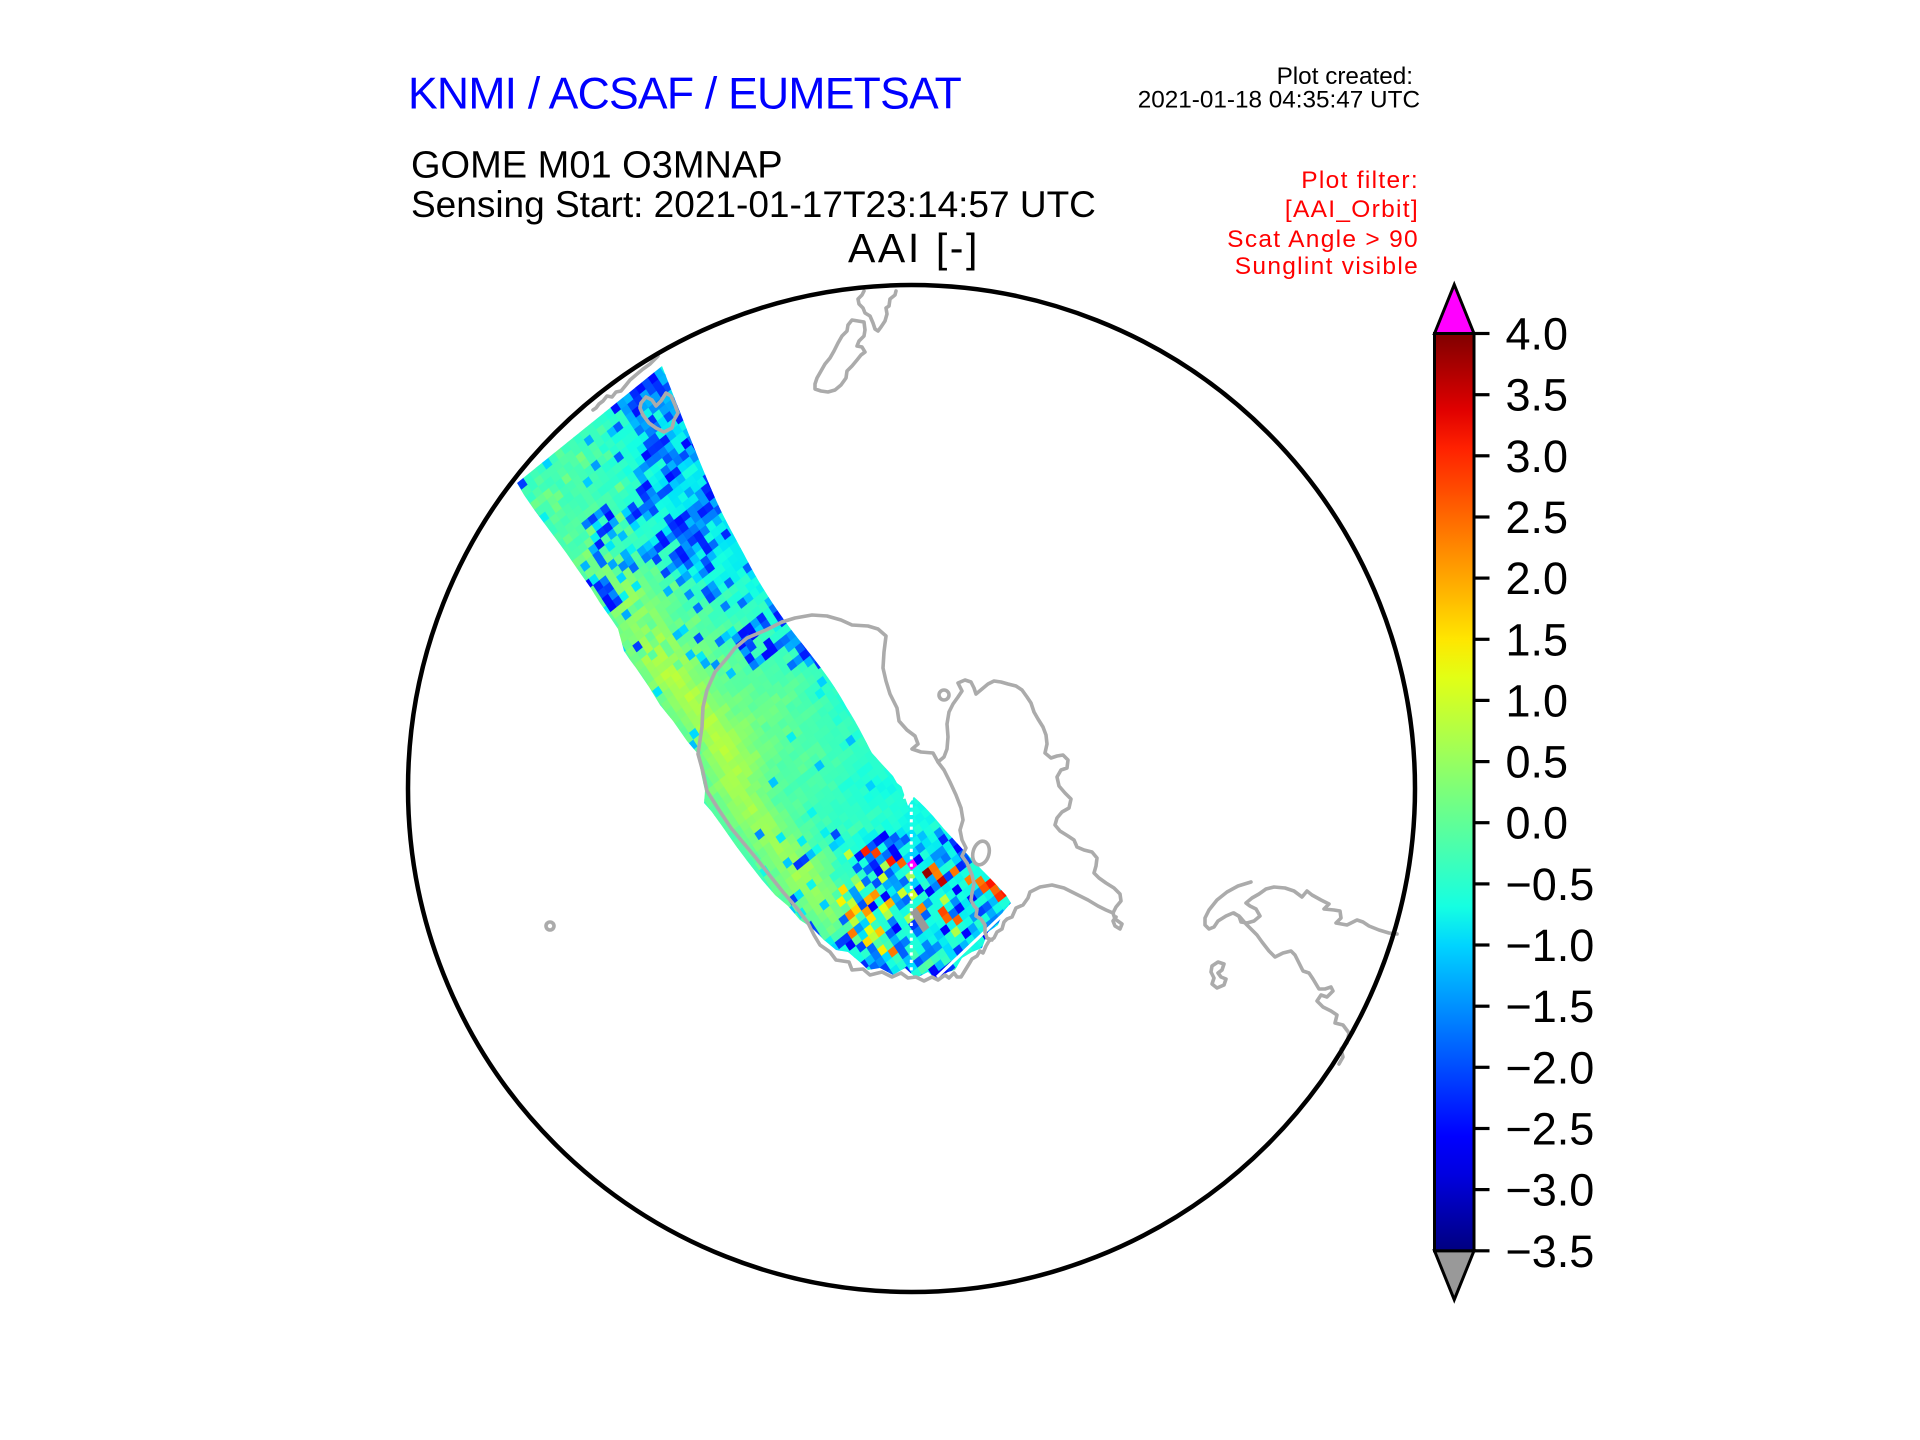  Describe the element at coordinates (1537, 578) in the screenshot. I see `svg-text: 2.0` at that location.